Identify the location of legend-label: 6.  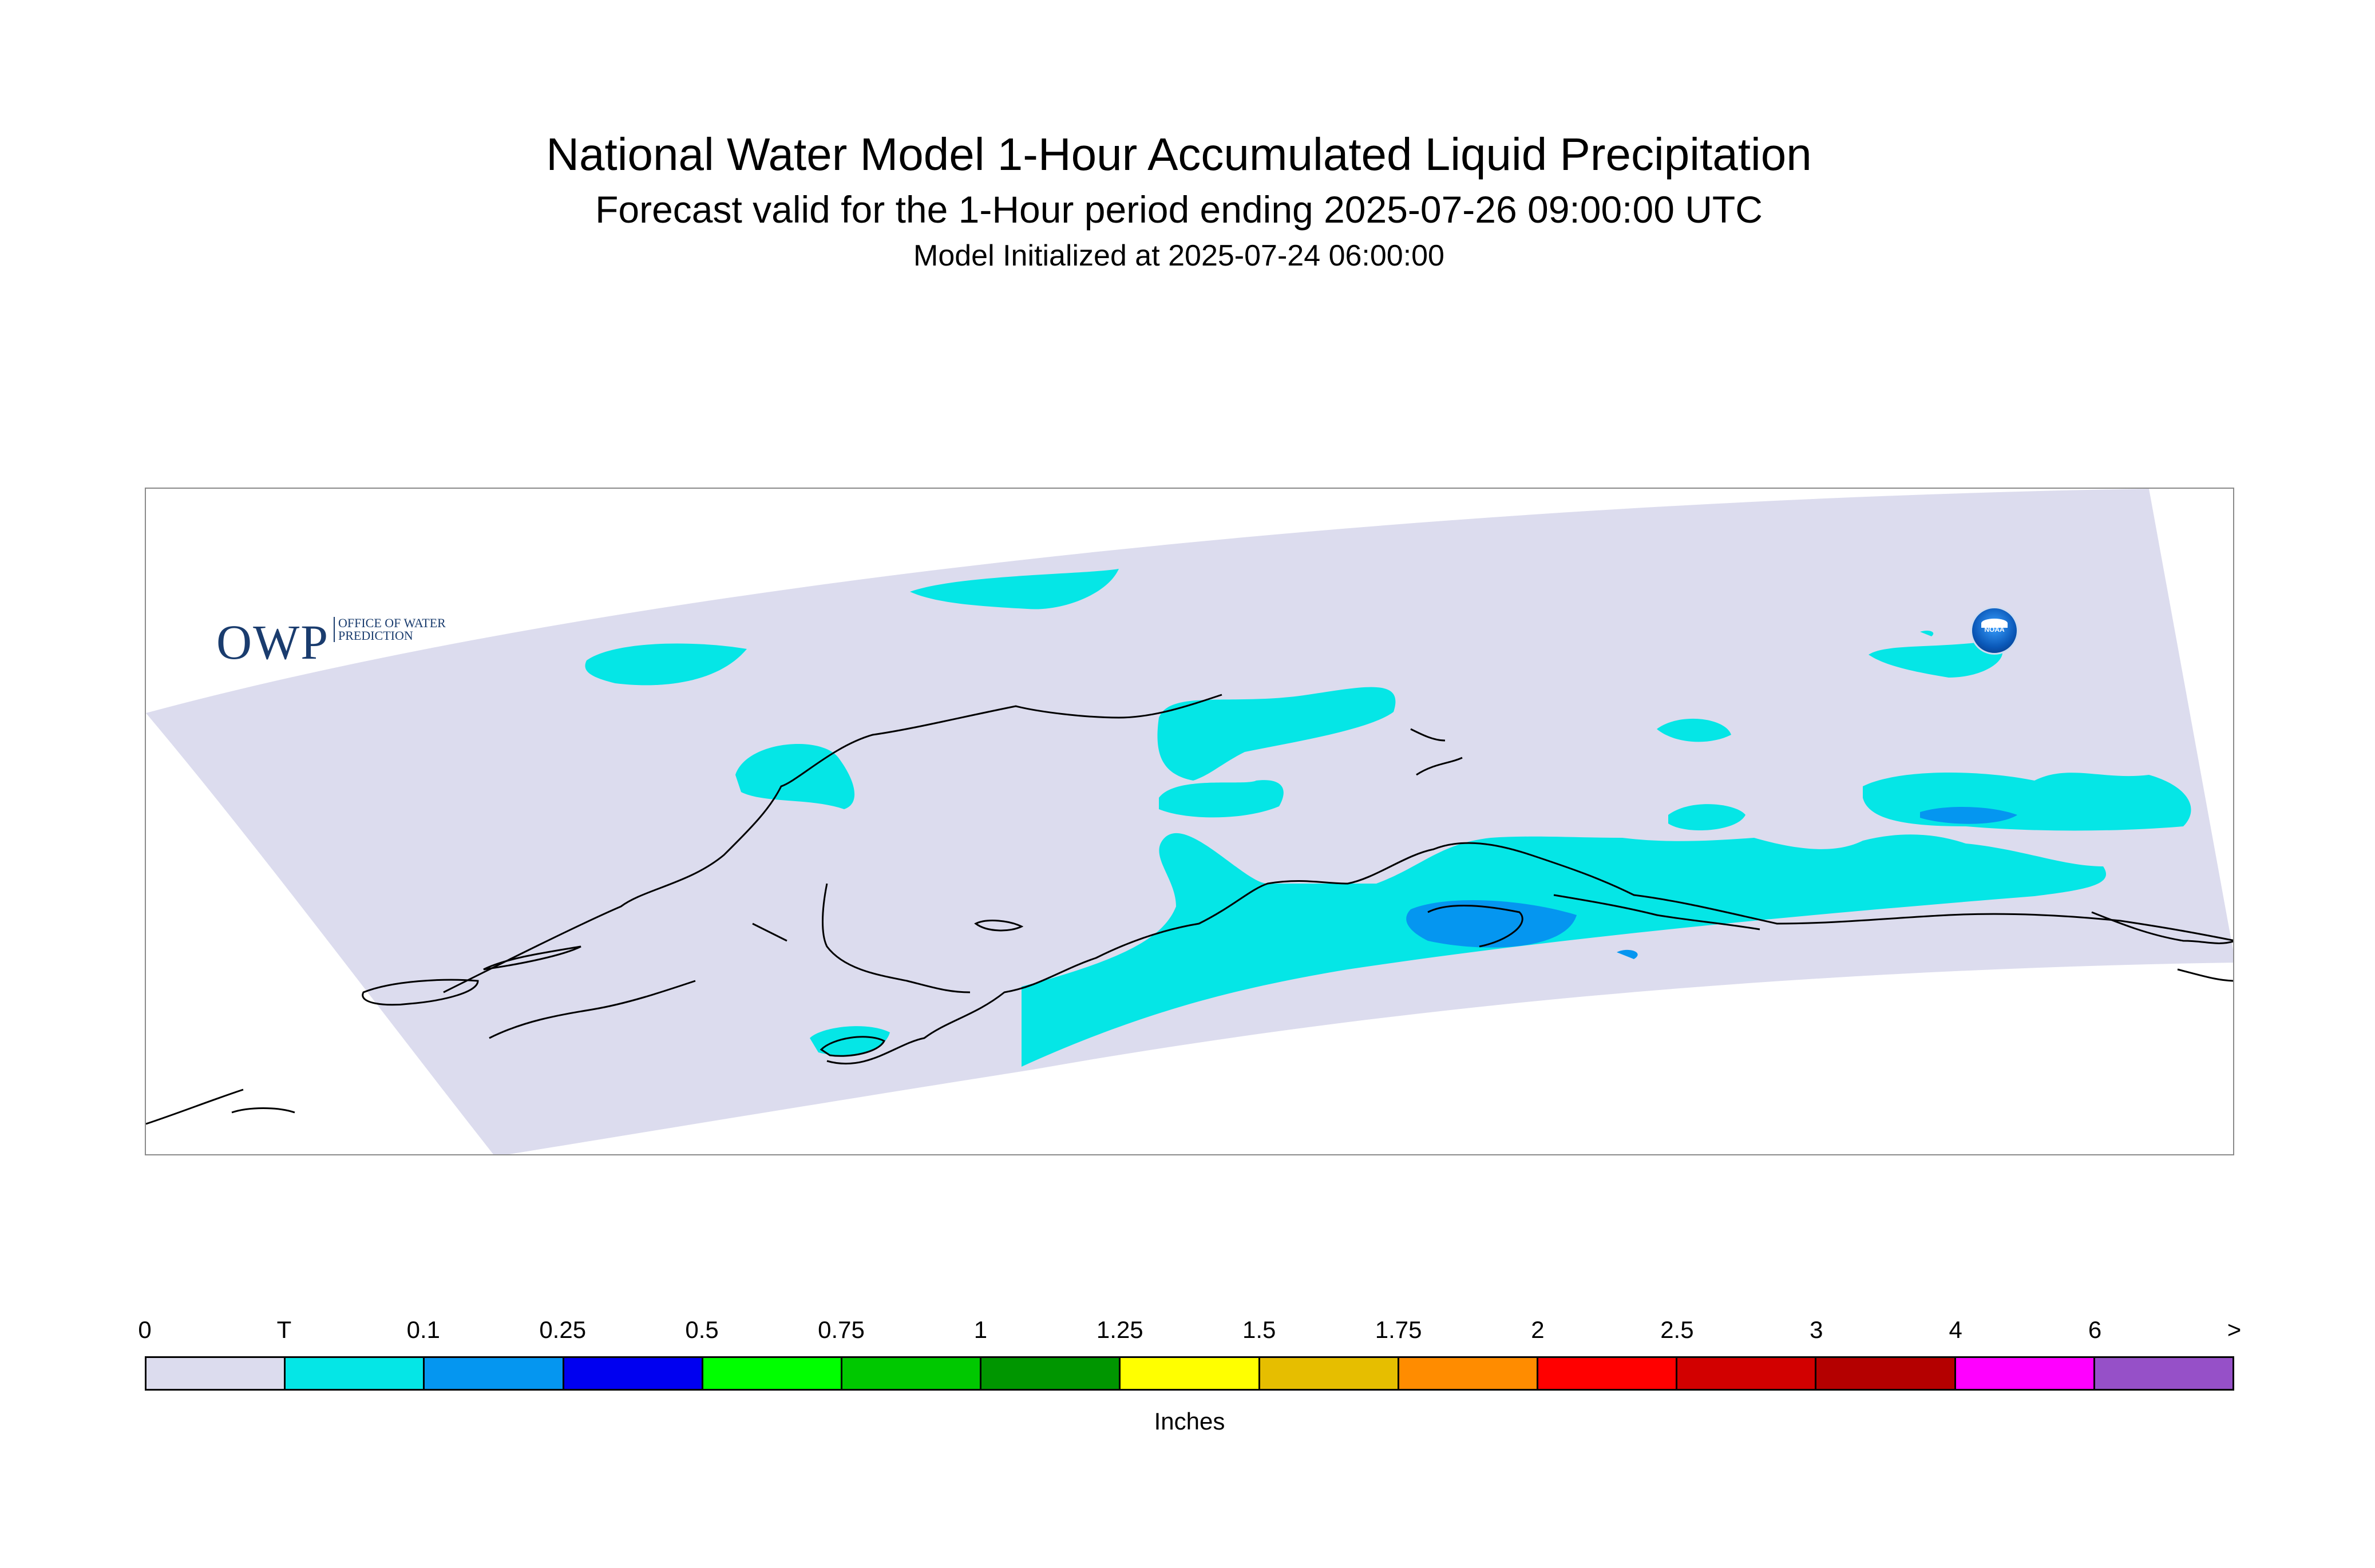
(2095, 1329).